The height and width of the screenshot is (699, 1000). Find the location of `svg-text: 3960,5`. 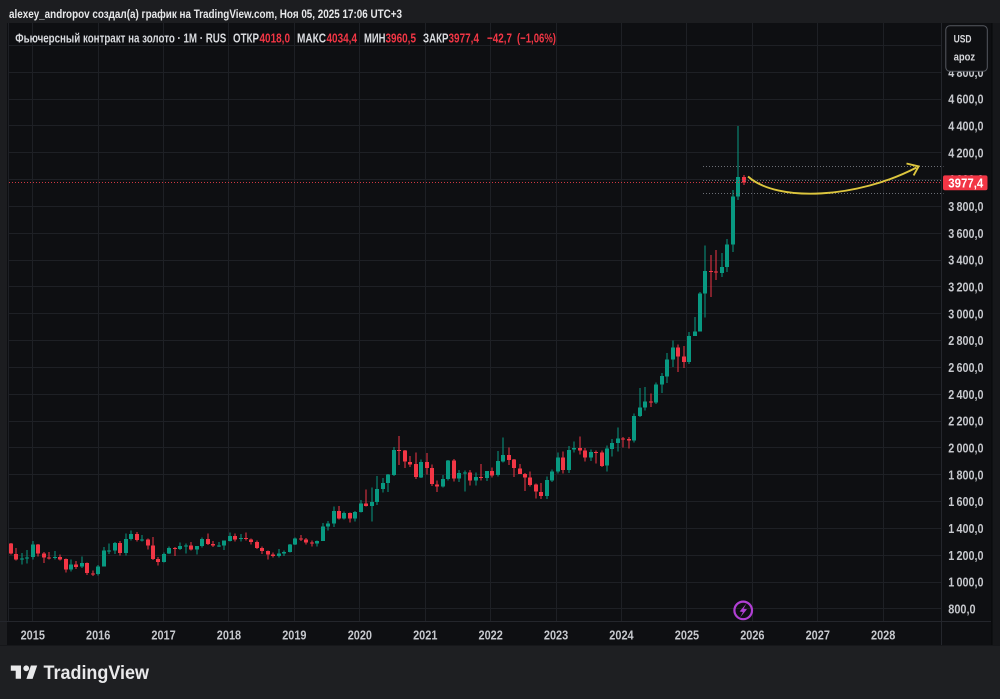

svg-text: 3960,5 is located at coordinates (401, 37).